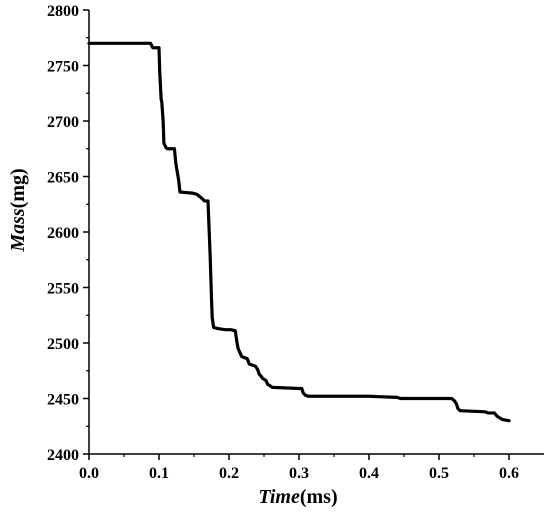 The image size is (550, 518). What do you see at coordinates (279, 497) in the screenshot?
I see `x-axis-title-var: Time` at bounding box center [279, 497].